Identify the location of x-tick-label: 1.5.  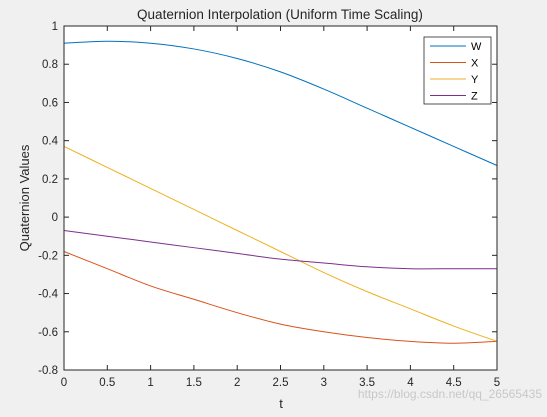
(194, 383).